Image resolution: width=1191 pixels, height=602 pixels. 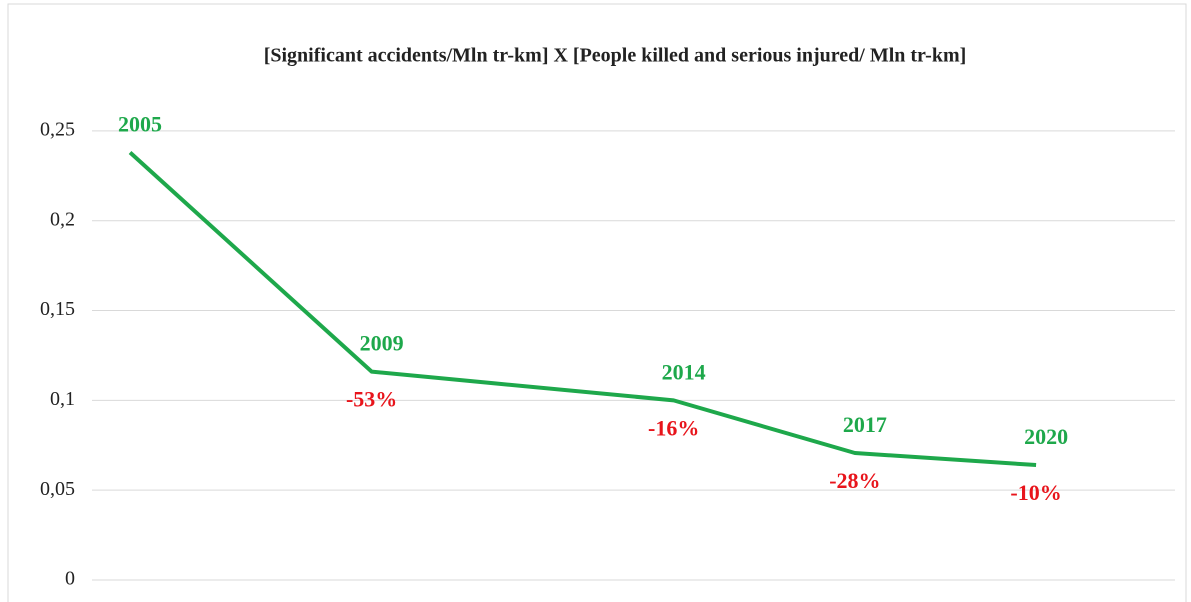 I want to click on y-tick-label: 0,1, so click(x=62, y=399).